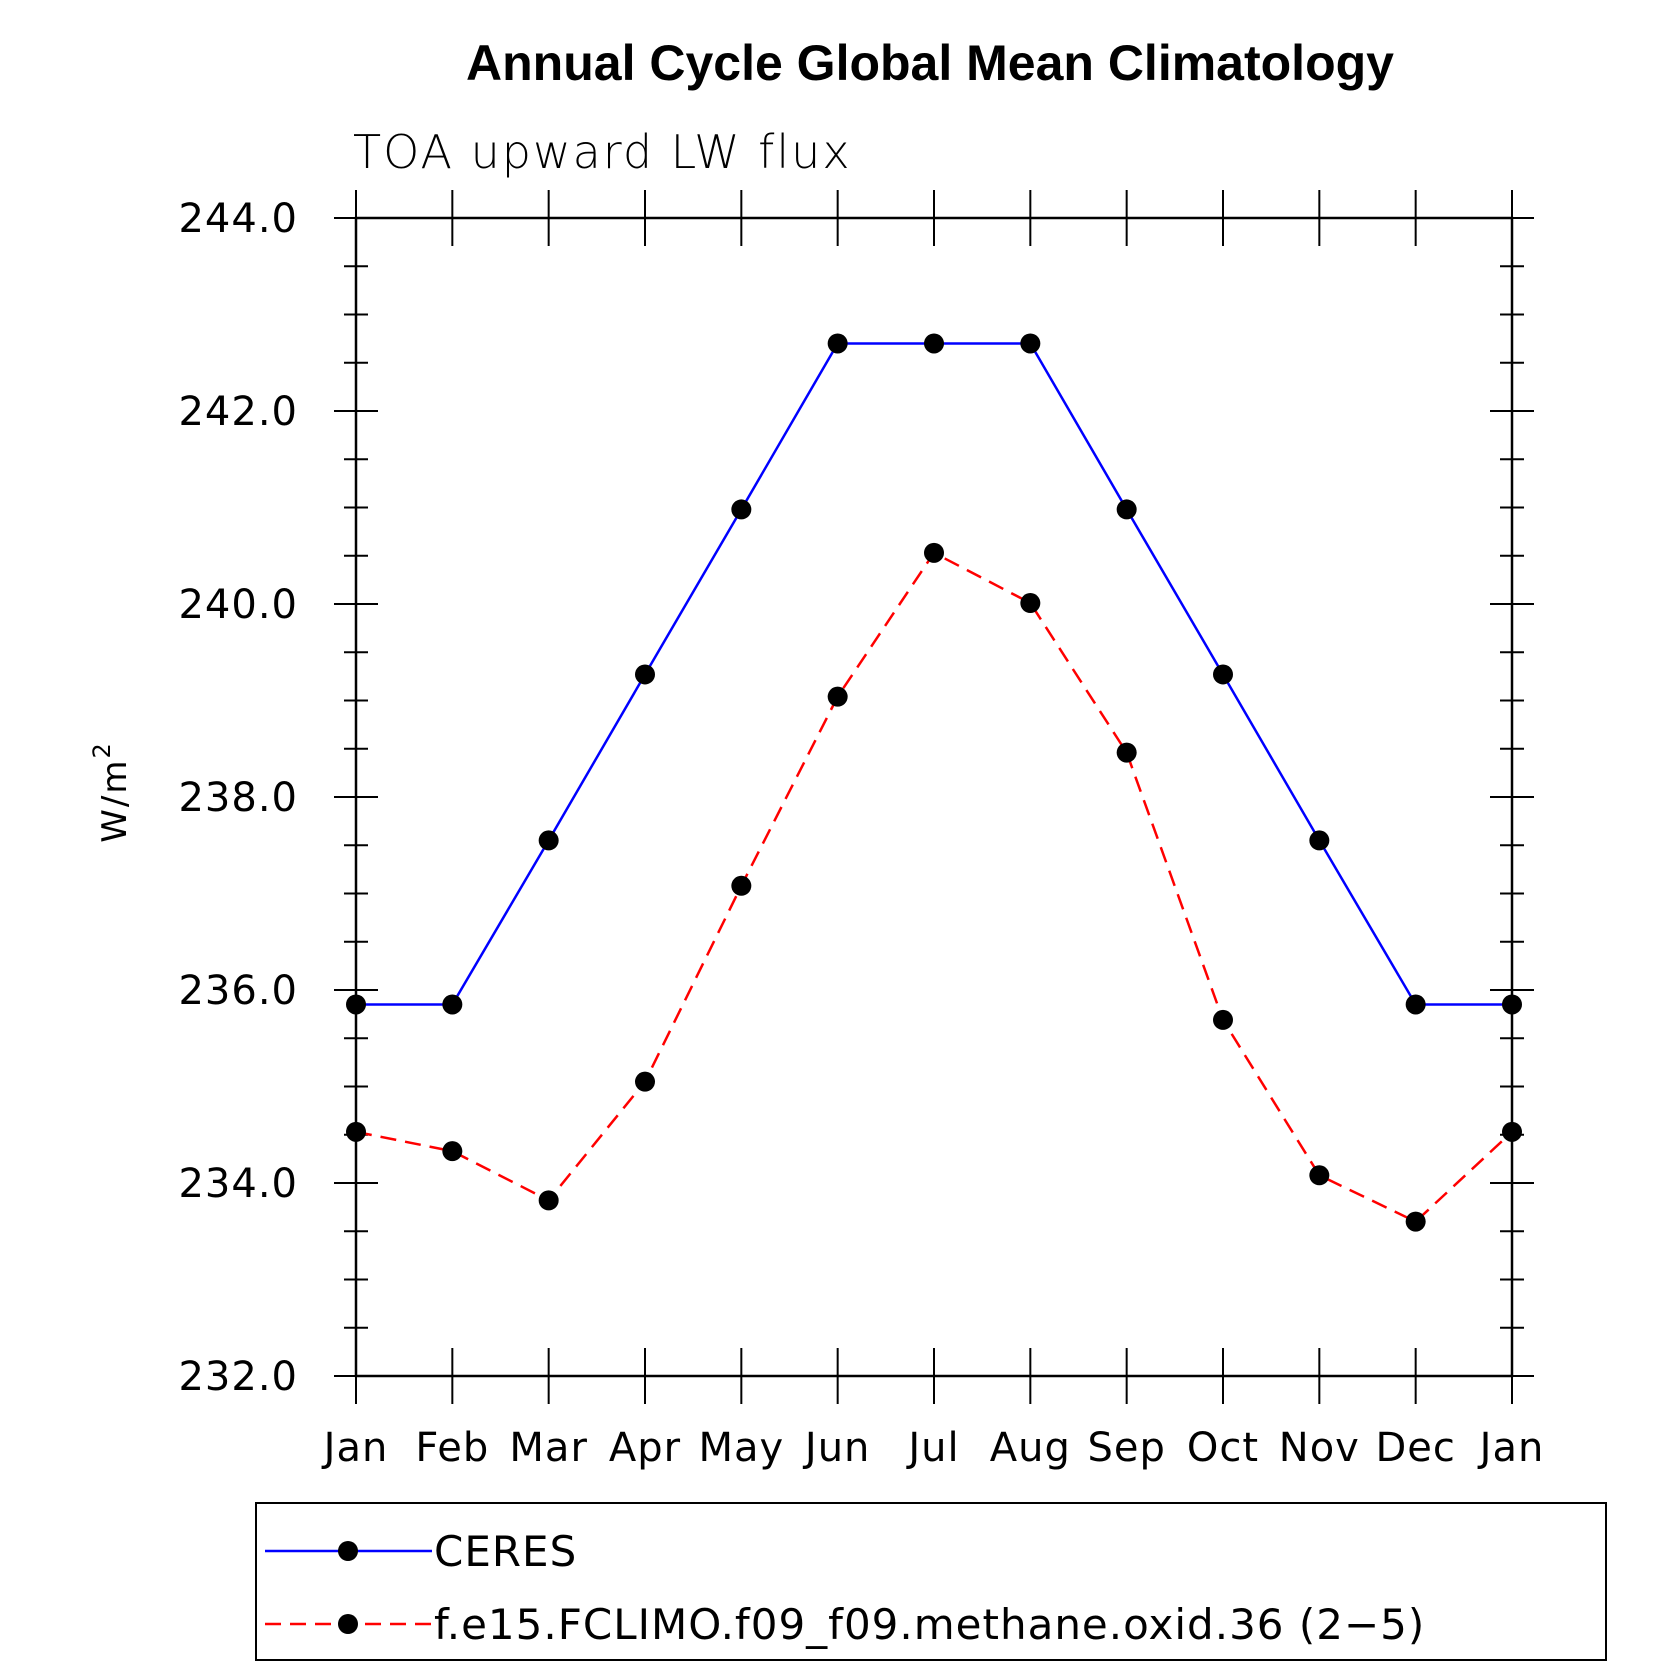  I want to click on x-tick-label: Dec, so click(1415, 1448).